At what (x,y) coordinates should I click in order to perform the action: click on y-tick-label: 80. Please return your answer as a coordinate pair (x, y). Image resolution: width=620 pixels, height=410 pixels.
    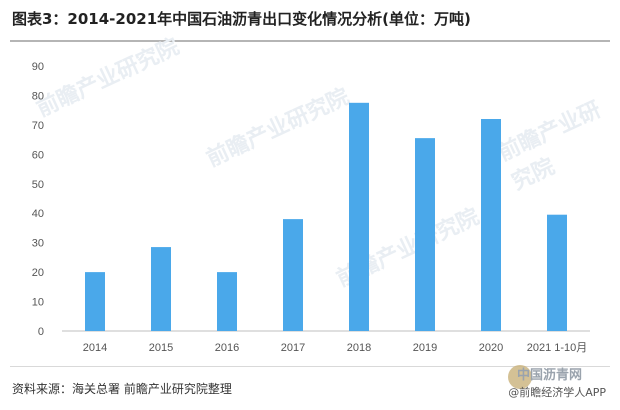
    Looking at the image, I should click on (38, 96).